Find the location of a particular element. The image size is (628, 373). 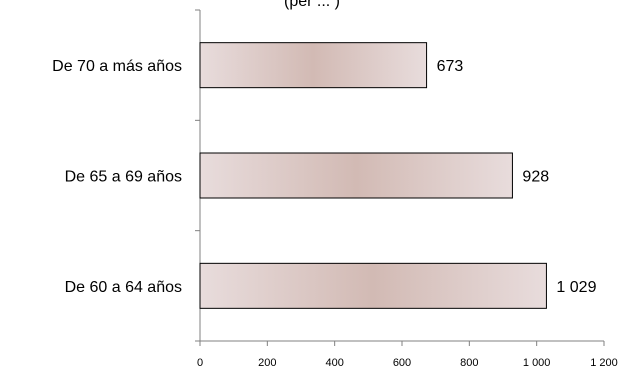

x-tick-label: 600 is located at coordinates (402, 363).